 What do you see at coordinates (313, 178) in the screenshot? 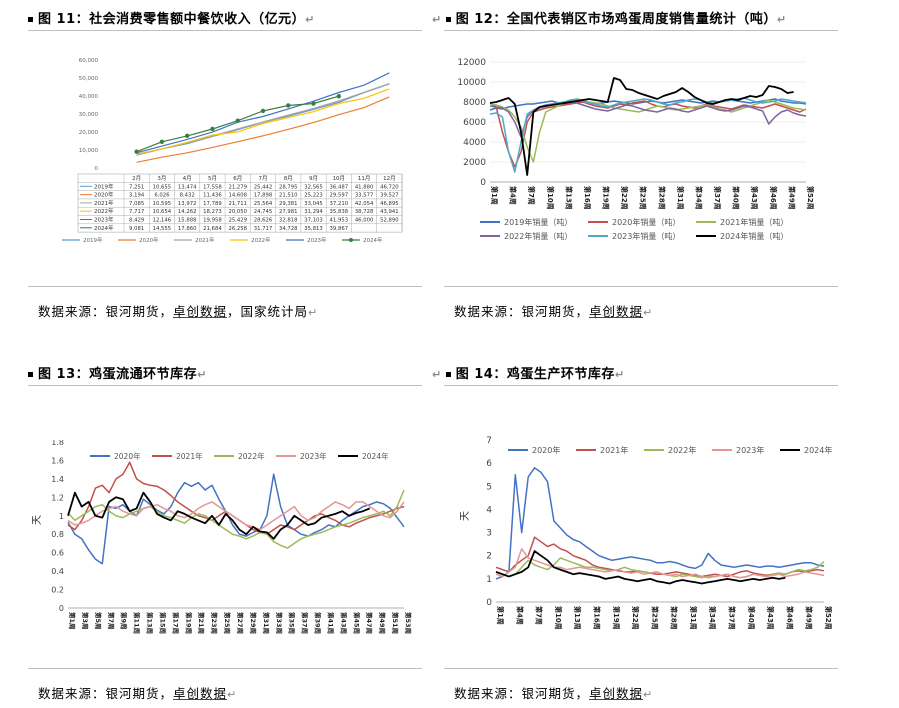
I see `fig11-table-header: 9月` at bounding box center [313, 178].